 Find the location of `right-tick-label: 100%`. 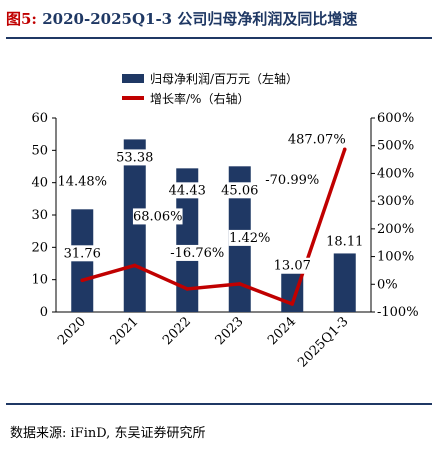

right-tick-label: 100% is located at coordinates (395, 257).